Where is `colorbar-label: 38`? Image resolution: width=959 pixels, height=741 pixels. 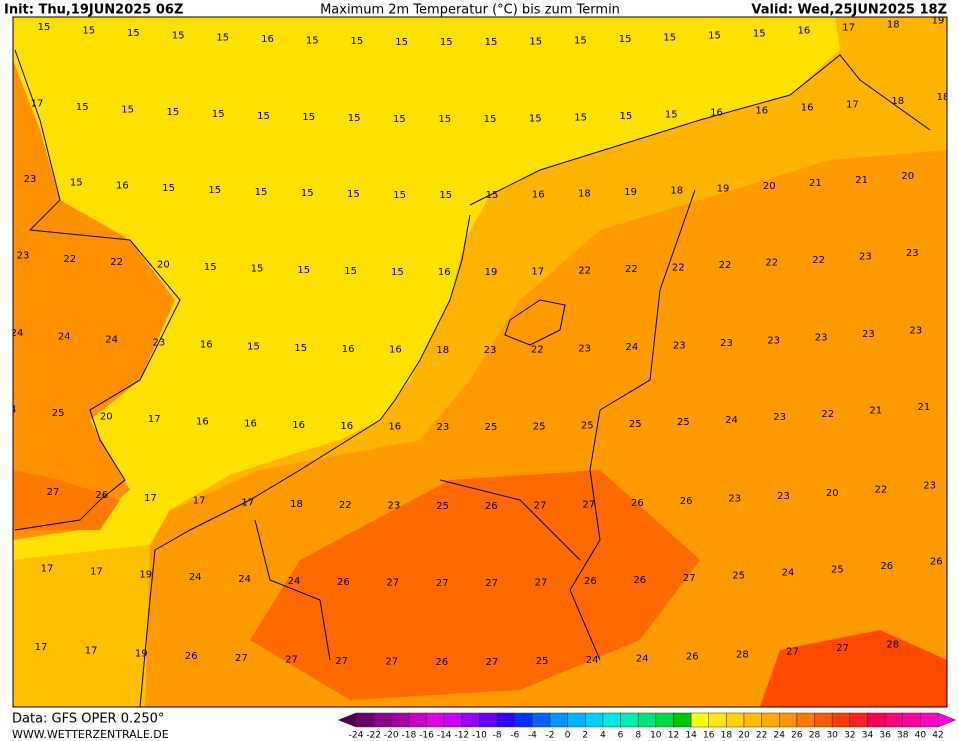
colorbar-label: 38 is located at coordinates (903, 736).